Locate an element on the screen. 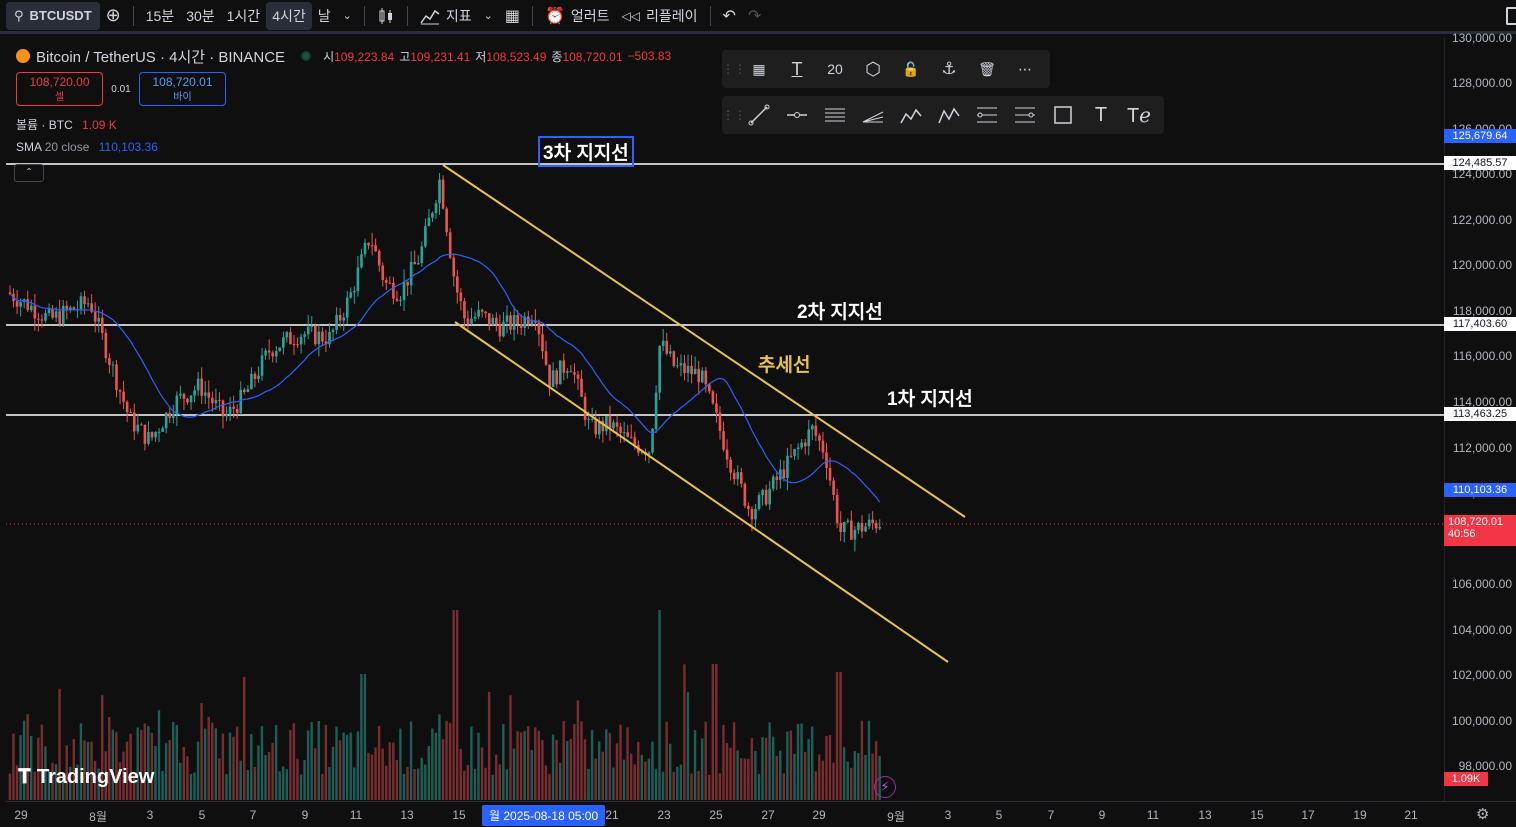 The width and height of the screenshot is (1516, 827). rectangle-tool-icon is located at coordinates (1063, 115).